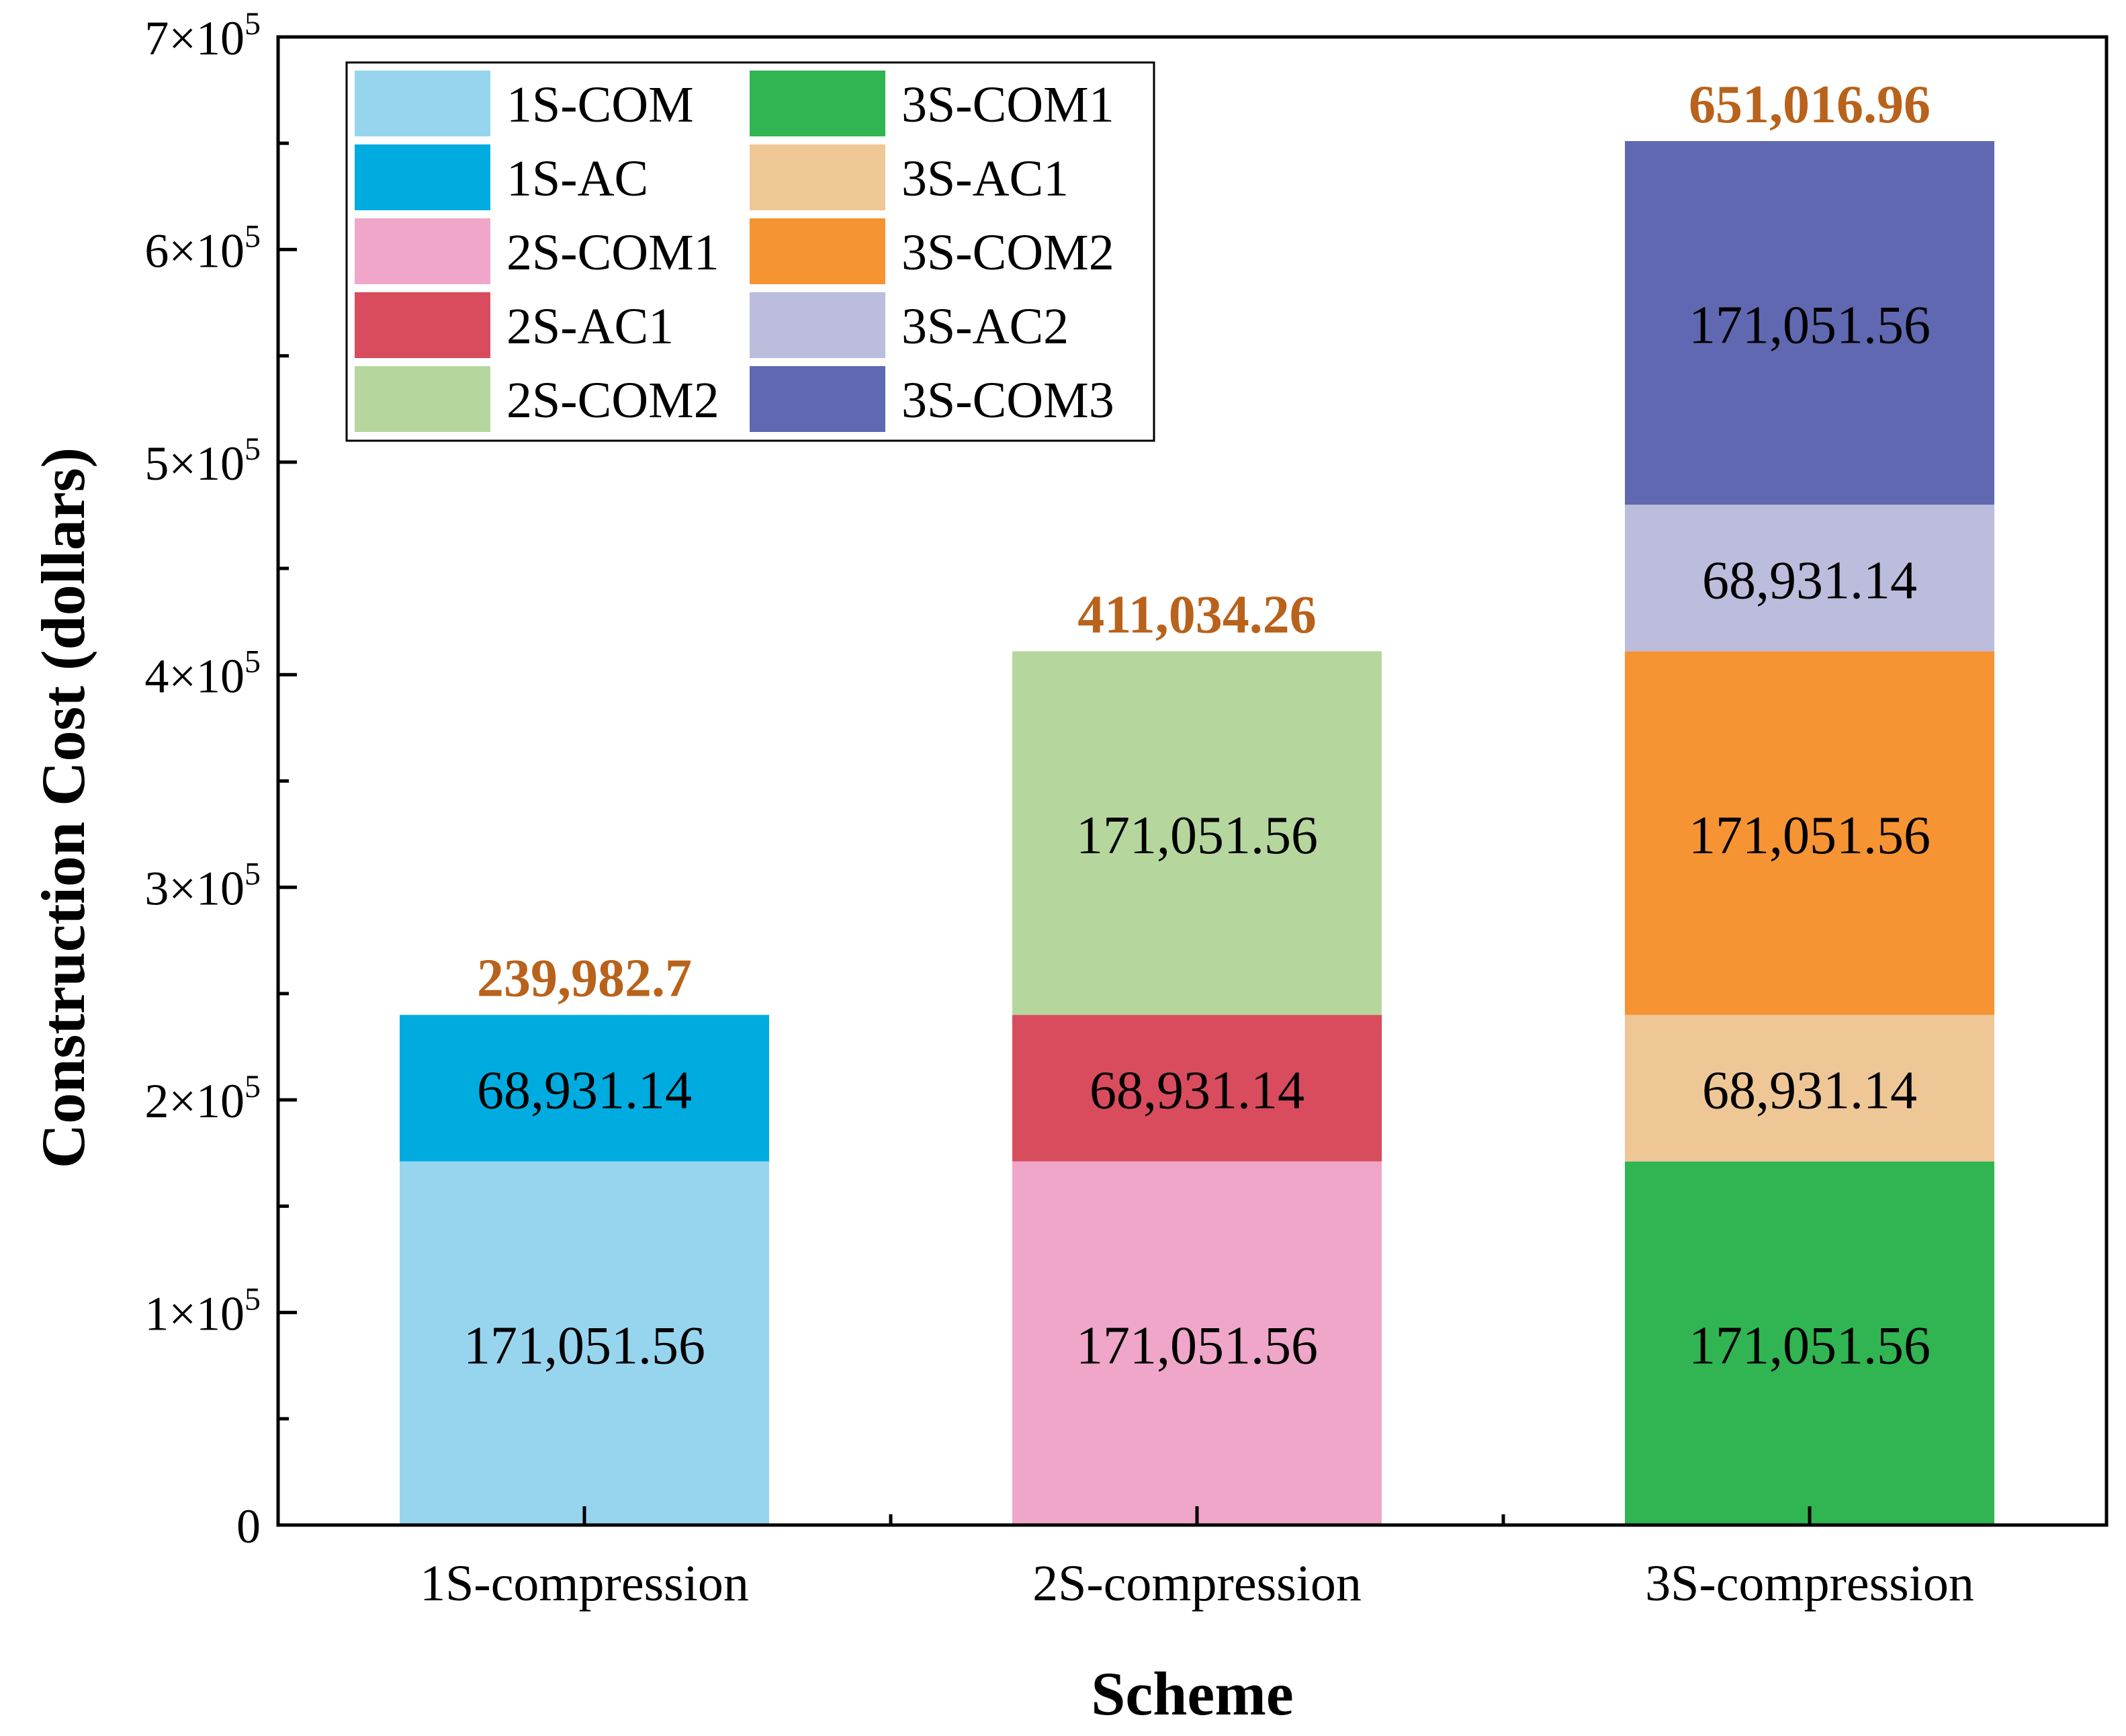 Image resolution: width=2126 pixels, height=1736 pixels. I want to click on bar-segment-3s-com3, so click(1809, 322).